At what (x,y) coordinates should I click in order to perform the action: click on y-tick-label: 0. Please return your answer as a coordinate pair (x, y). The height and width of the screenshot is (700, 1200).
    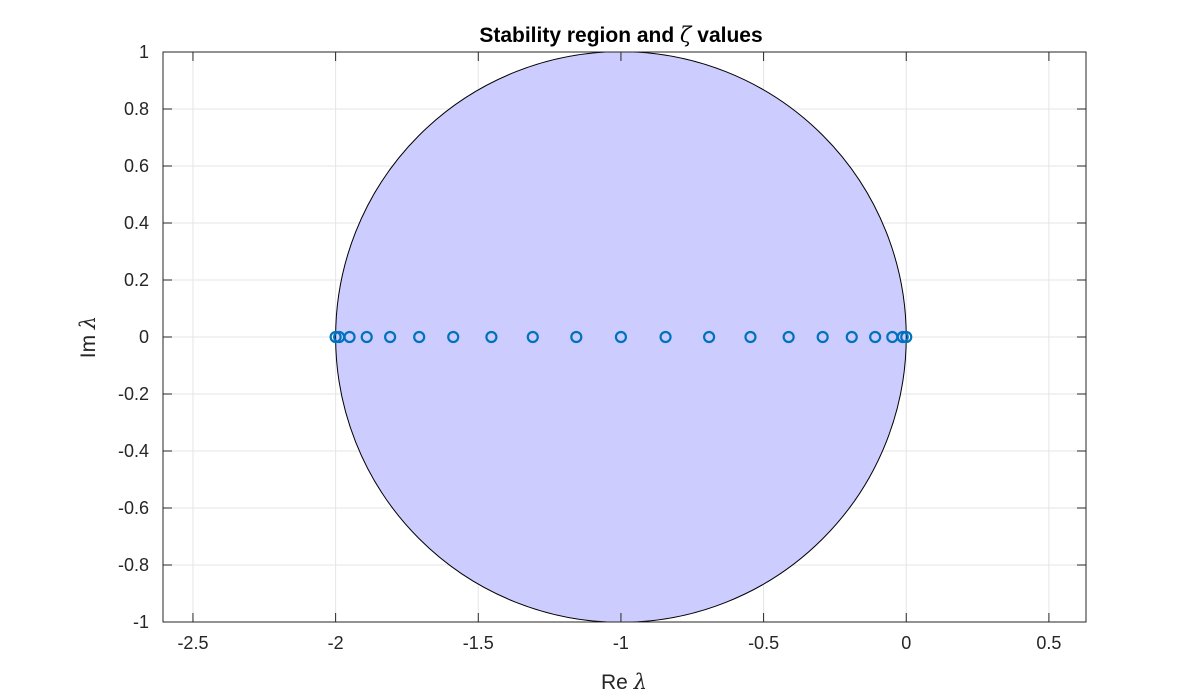
    Looking at the image, I should click on (144, 337).